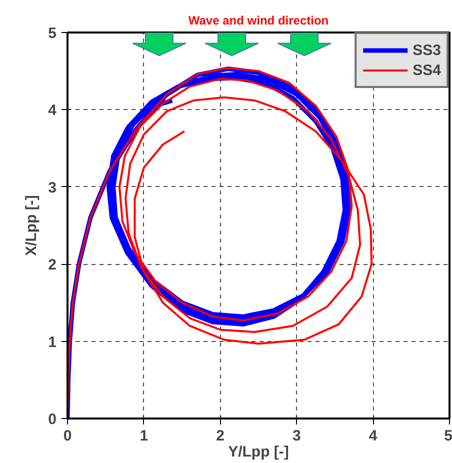  I want to click on text: Wave and wind direction, so click(258, 21).